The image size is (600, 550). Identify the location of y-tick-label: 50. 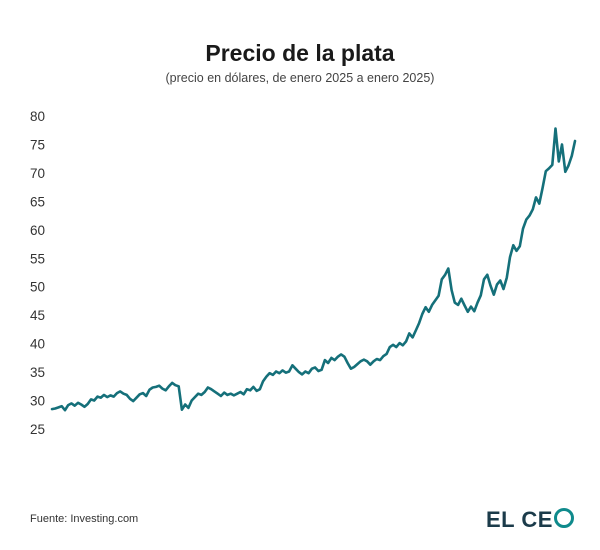
(37, 287).